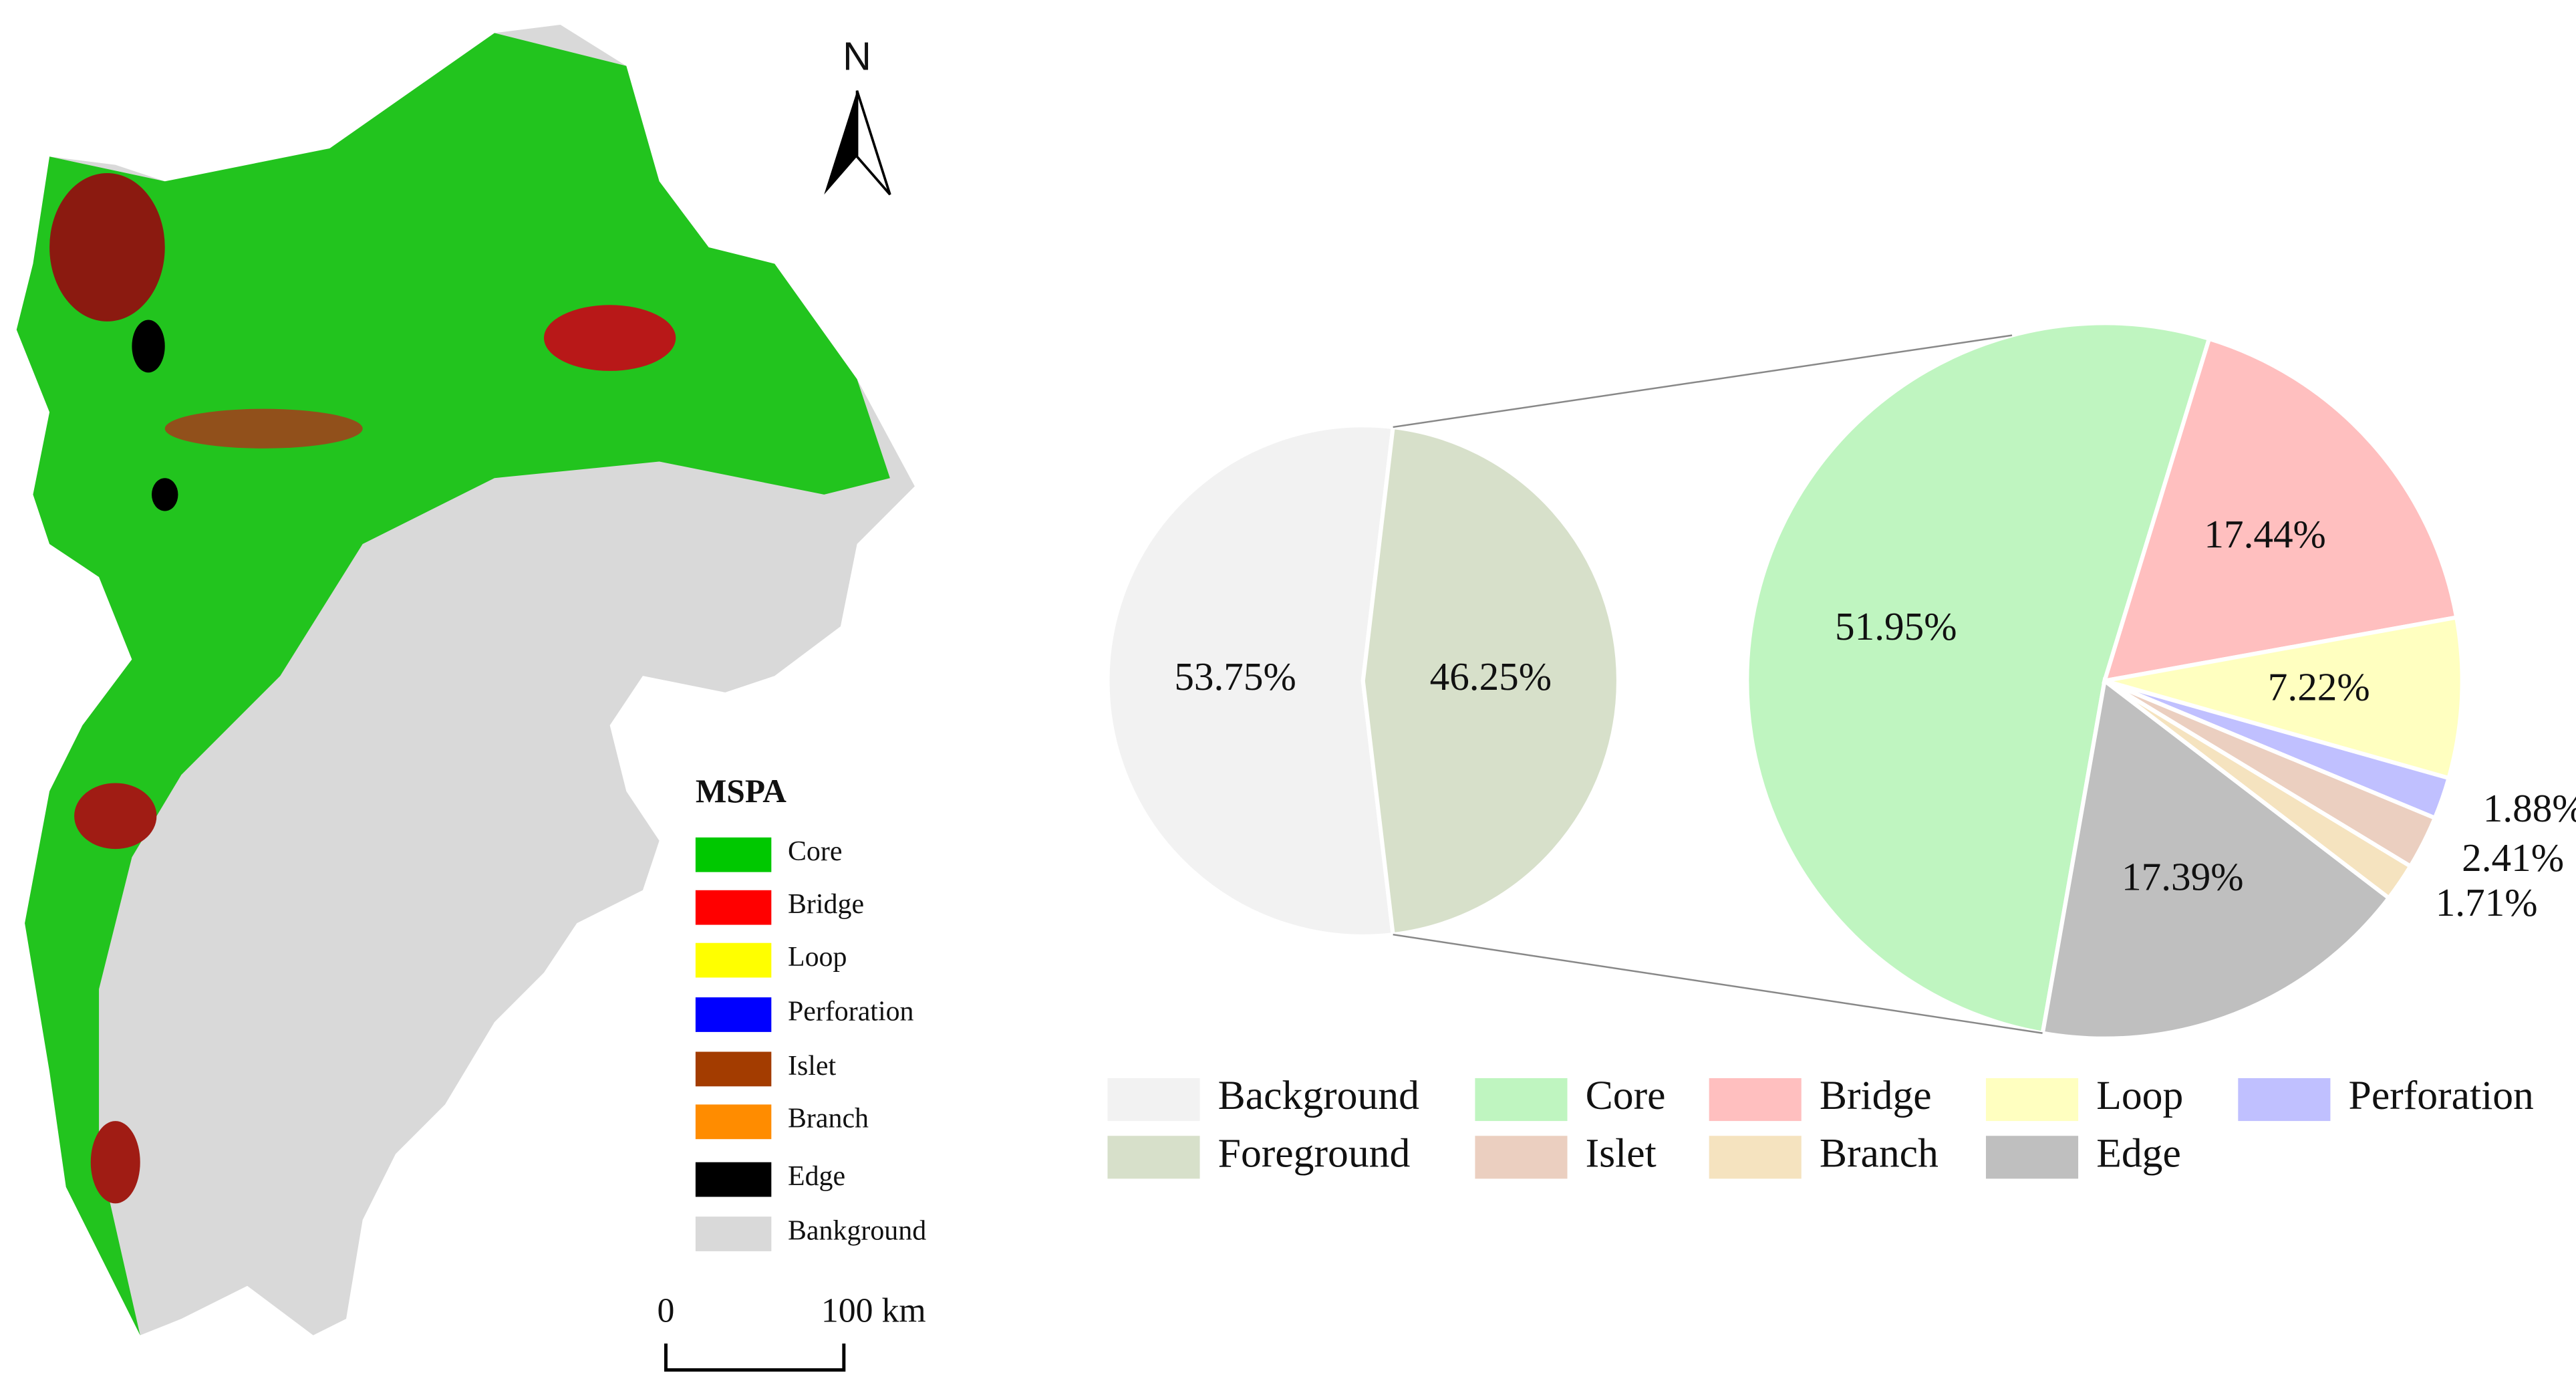  I want to click on slice-label: 1.88%, so click(2529, 808).